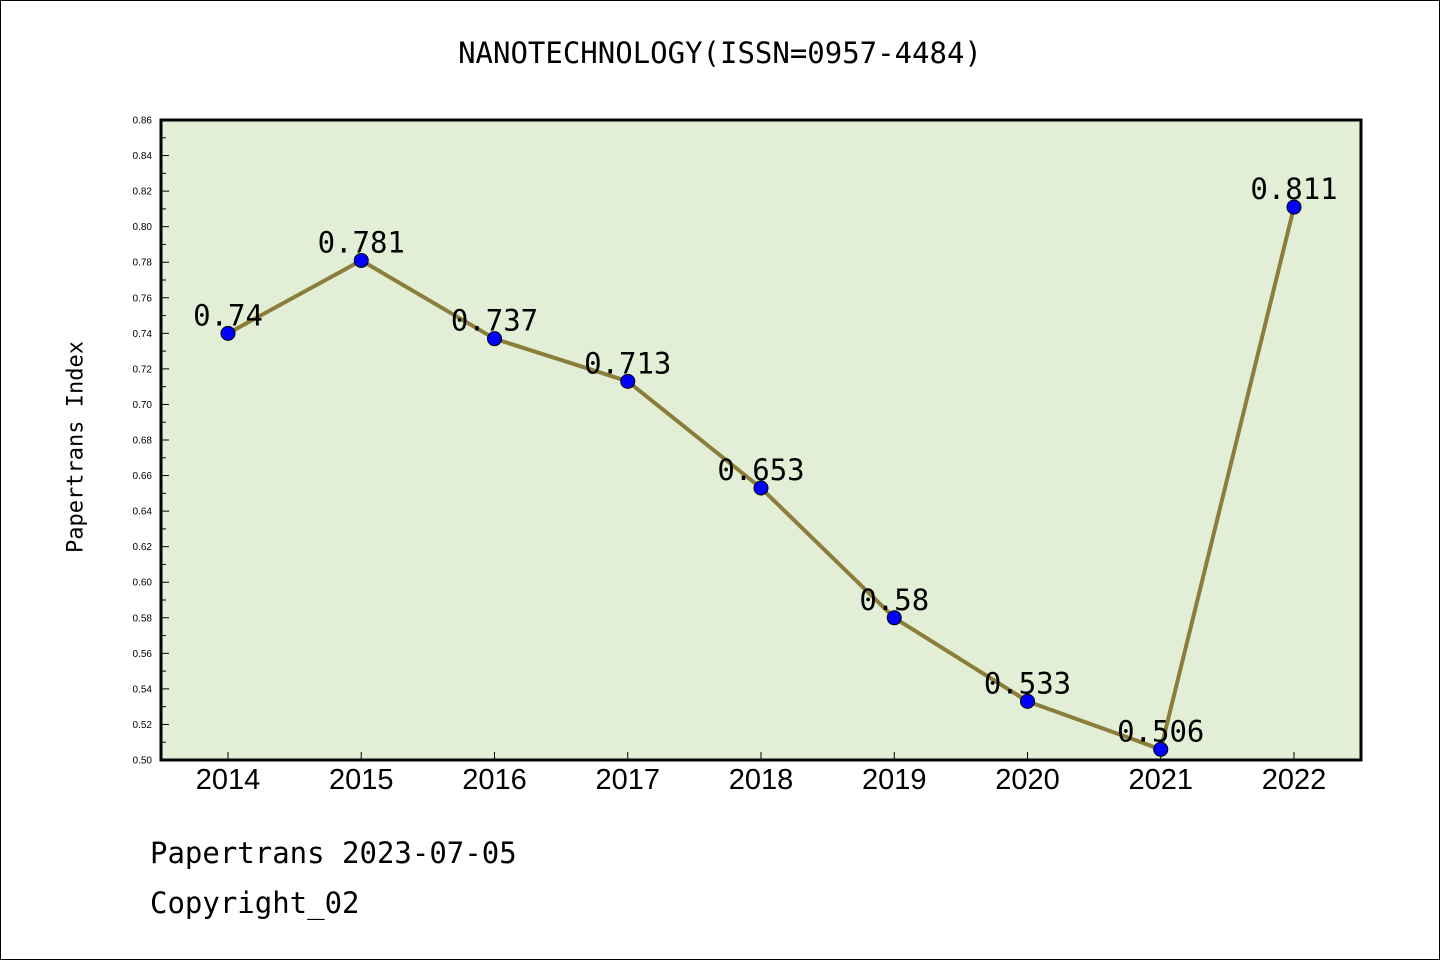 The height and width of the screenshot is (960, 1440). I want to click on y-tick-label: 0.56, so click(143, 654).